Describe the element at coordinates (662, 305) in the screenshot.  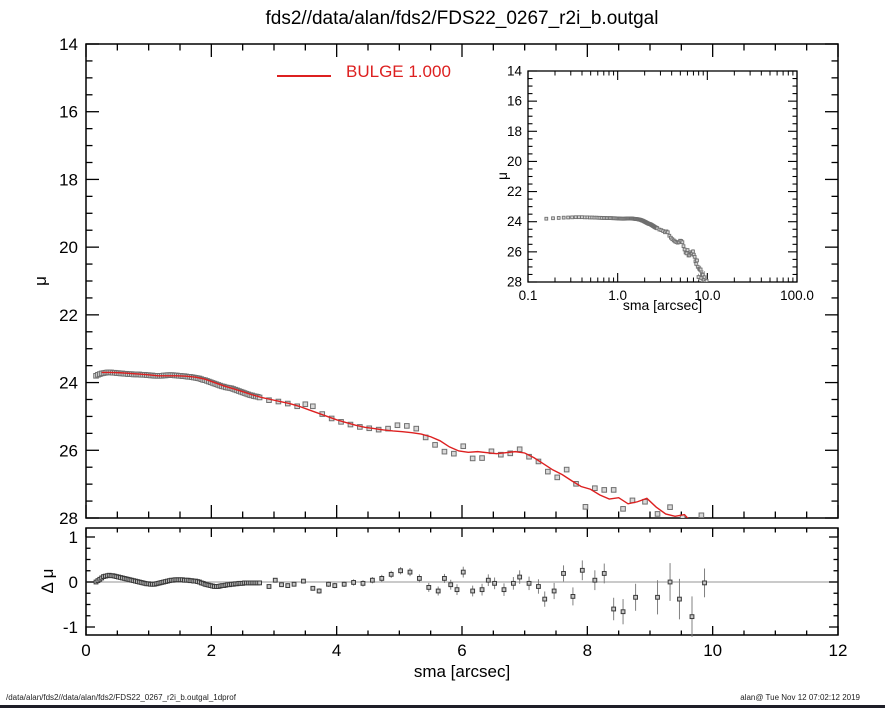
I see `inset-x-axis-title: sma [arcsec]` at that location.